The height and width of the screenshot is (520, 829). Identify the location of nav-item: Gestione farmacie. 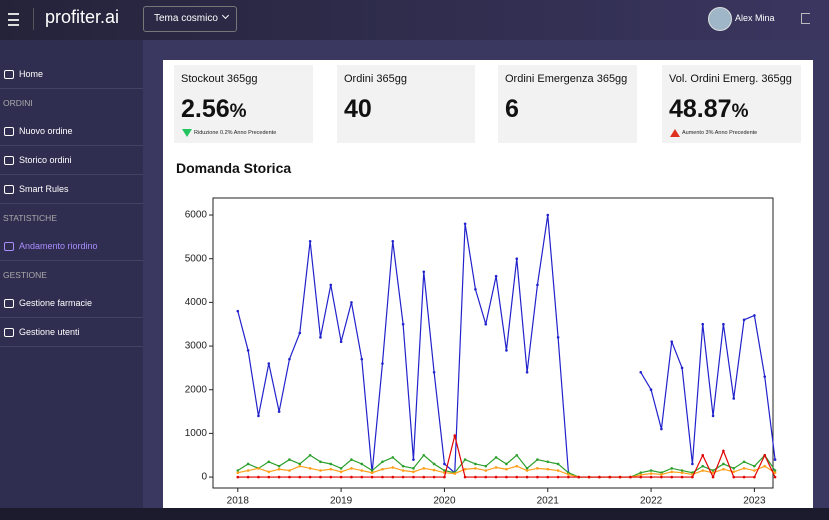
(71, 303).